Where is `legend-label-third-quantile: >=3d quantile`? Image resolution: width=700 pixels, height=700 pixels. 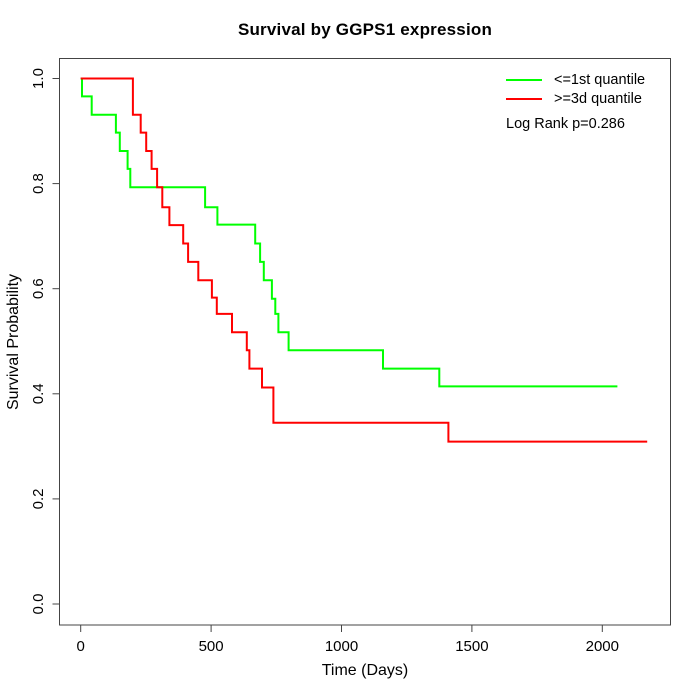 legend-label-third-quantile: >=3d quantile is located at coordinates (598, 98).